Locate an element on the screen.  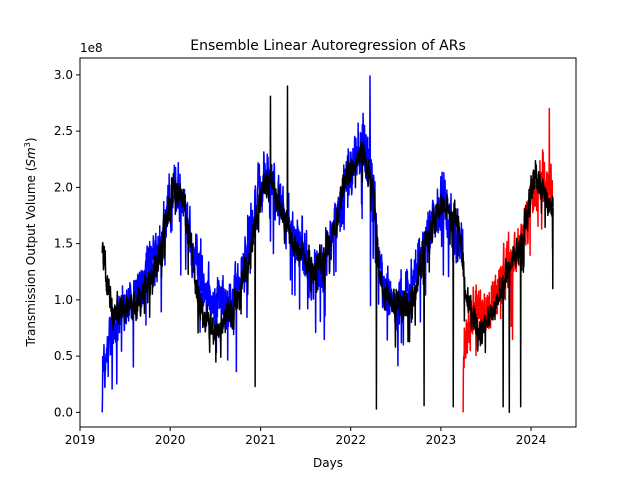
y-axis-label-sm: Sm is located at coordinates (31, 156).